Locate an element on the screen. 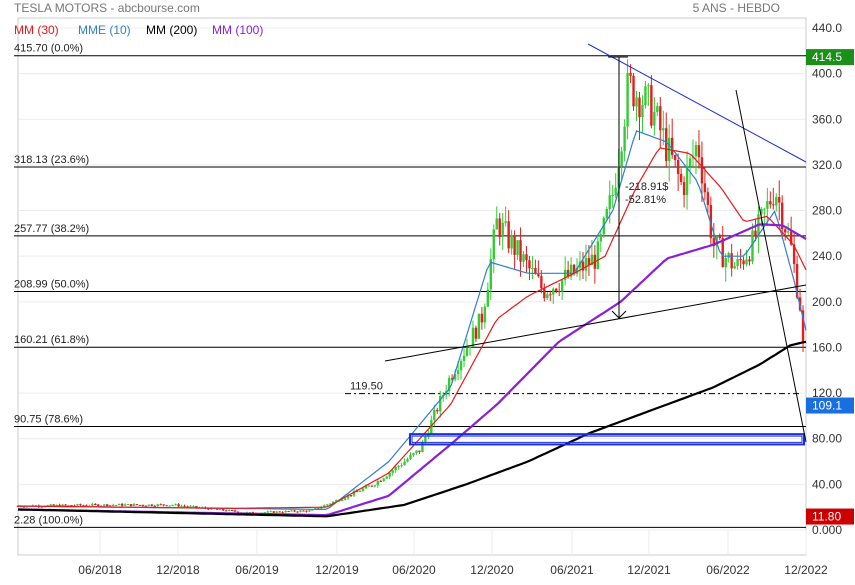 The image size is (855, 585). x-tick-label: 06/2018 is located at coordinates (100, 570).